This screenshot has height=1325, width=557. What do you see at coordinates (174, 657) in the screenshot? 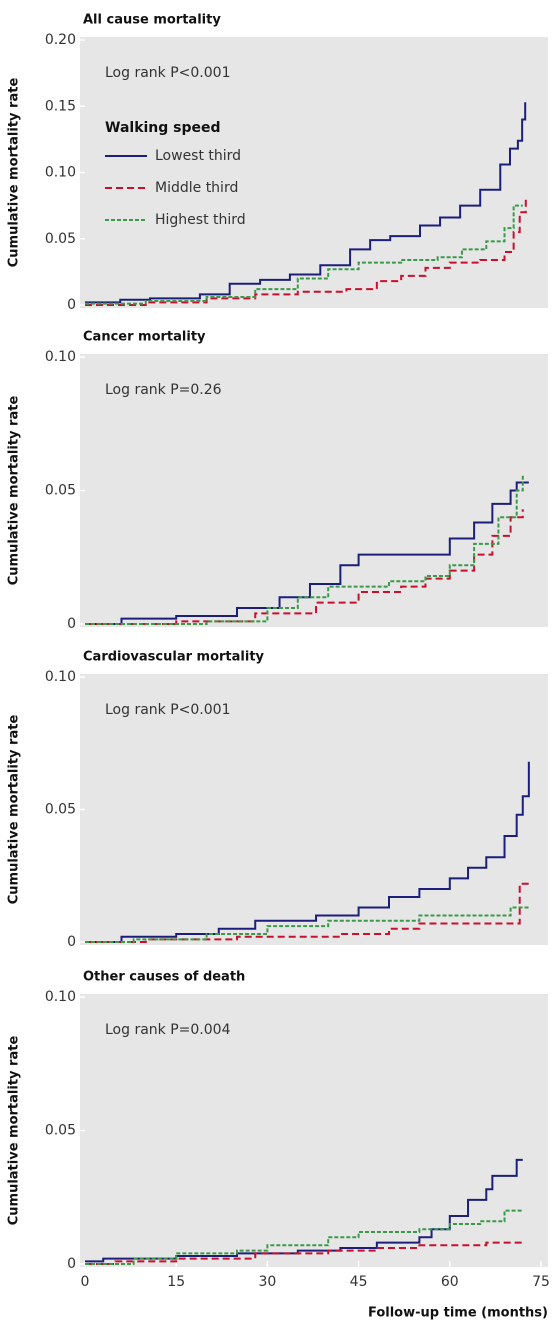
I see `panel-title: Cardiovascular mortality` at bounding box center [174, 657].